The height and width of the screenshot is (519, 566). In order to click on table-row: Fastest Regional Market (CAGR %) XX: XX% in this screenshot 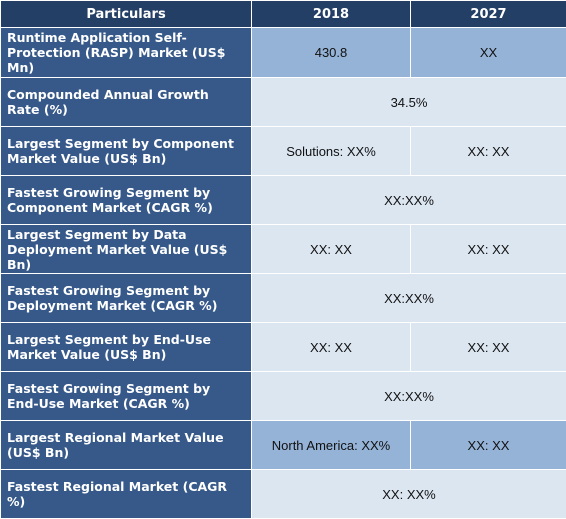, I will do `click(283, 494)`.